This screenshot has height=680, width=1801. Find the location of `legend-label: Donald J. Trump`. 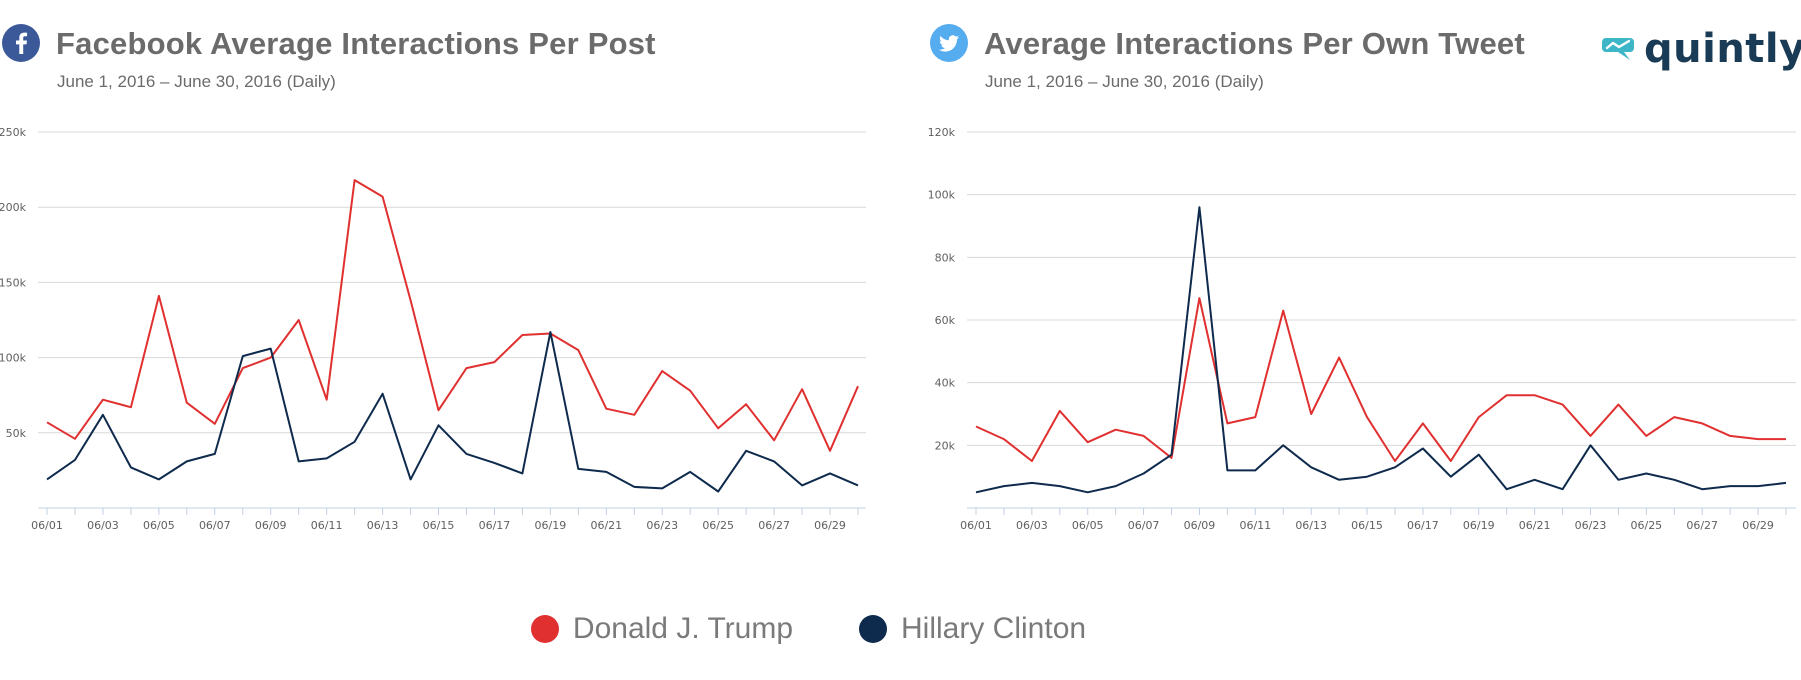

legend-label: Donald J. Trump is located at coordinates (683, 628).